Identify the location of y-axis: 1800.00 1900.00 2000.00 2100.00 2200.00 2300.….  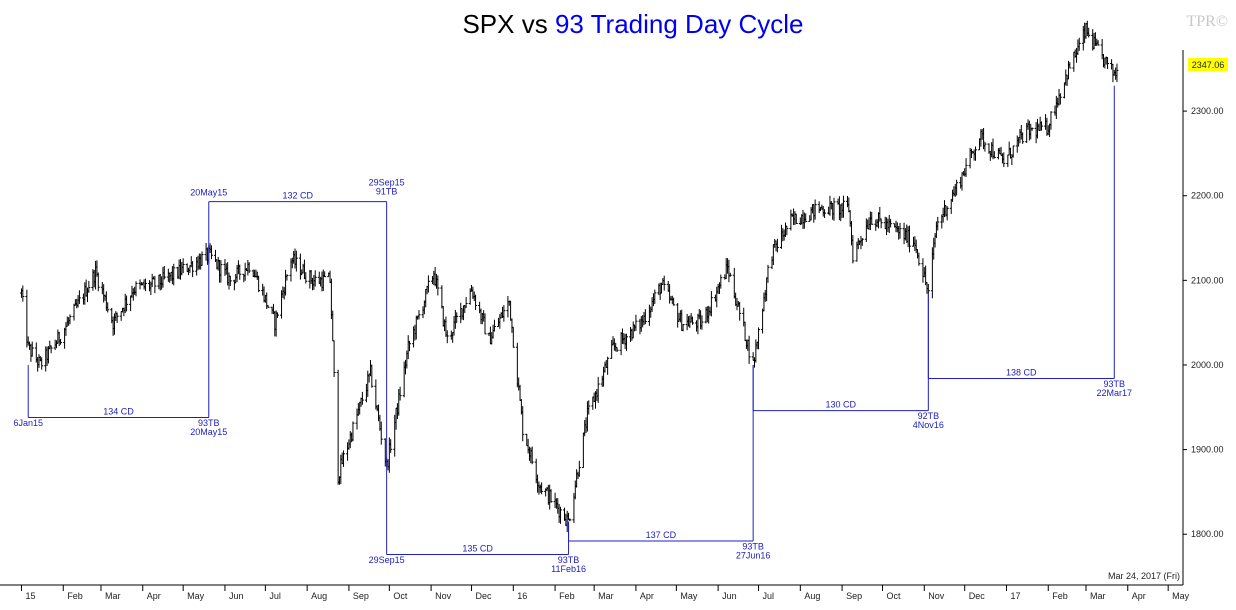
(1203, 322).